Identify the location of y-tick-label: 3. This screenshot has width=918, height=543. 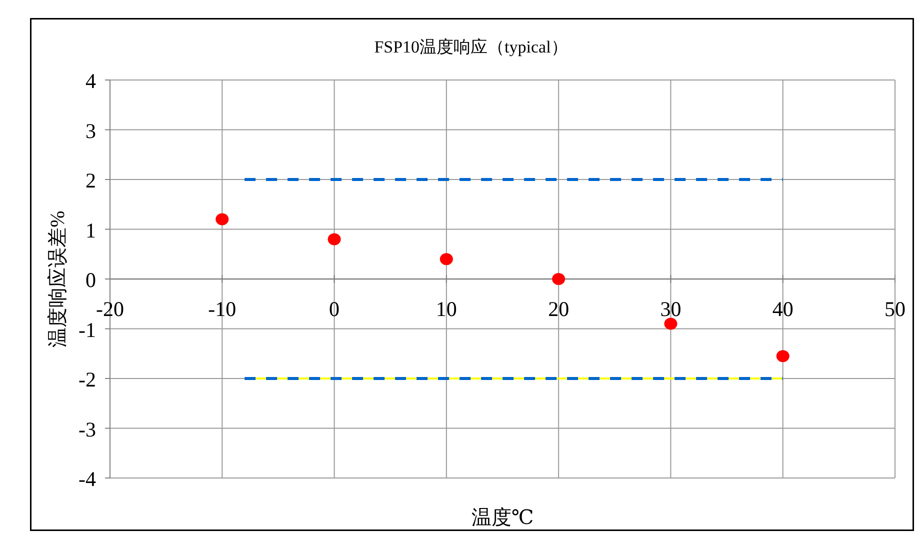
(91, 130).